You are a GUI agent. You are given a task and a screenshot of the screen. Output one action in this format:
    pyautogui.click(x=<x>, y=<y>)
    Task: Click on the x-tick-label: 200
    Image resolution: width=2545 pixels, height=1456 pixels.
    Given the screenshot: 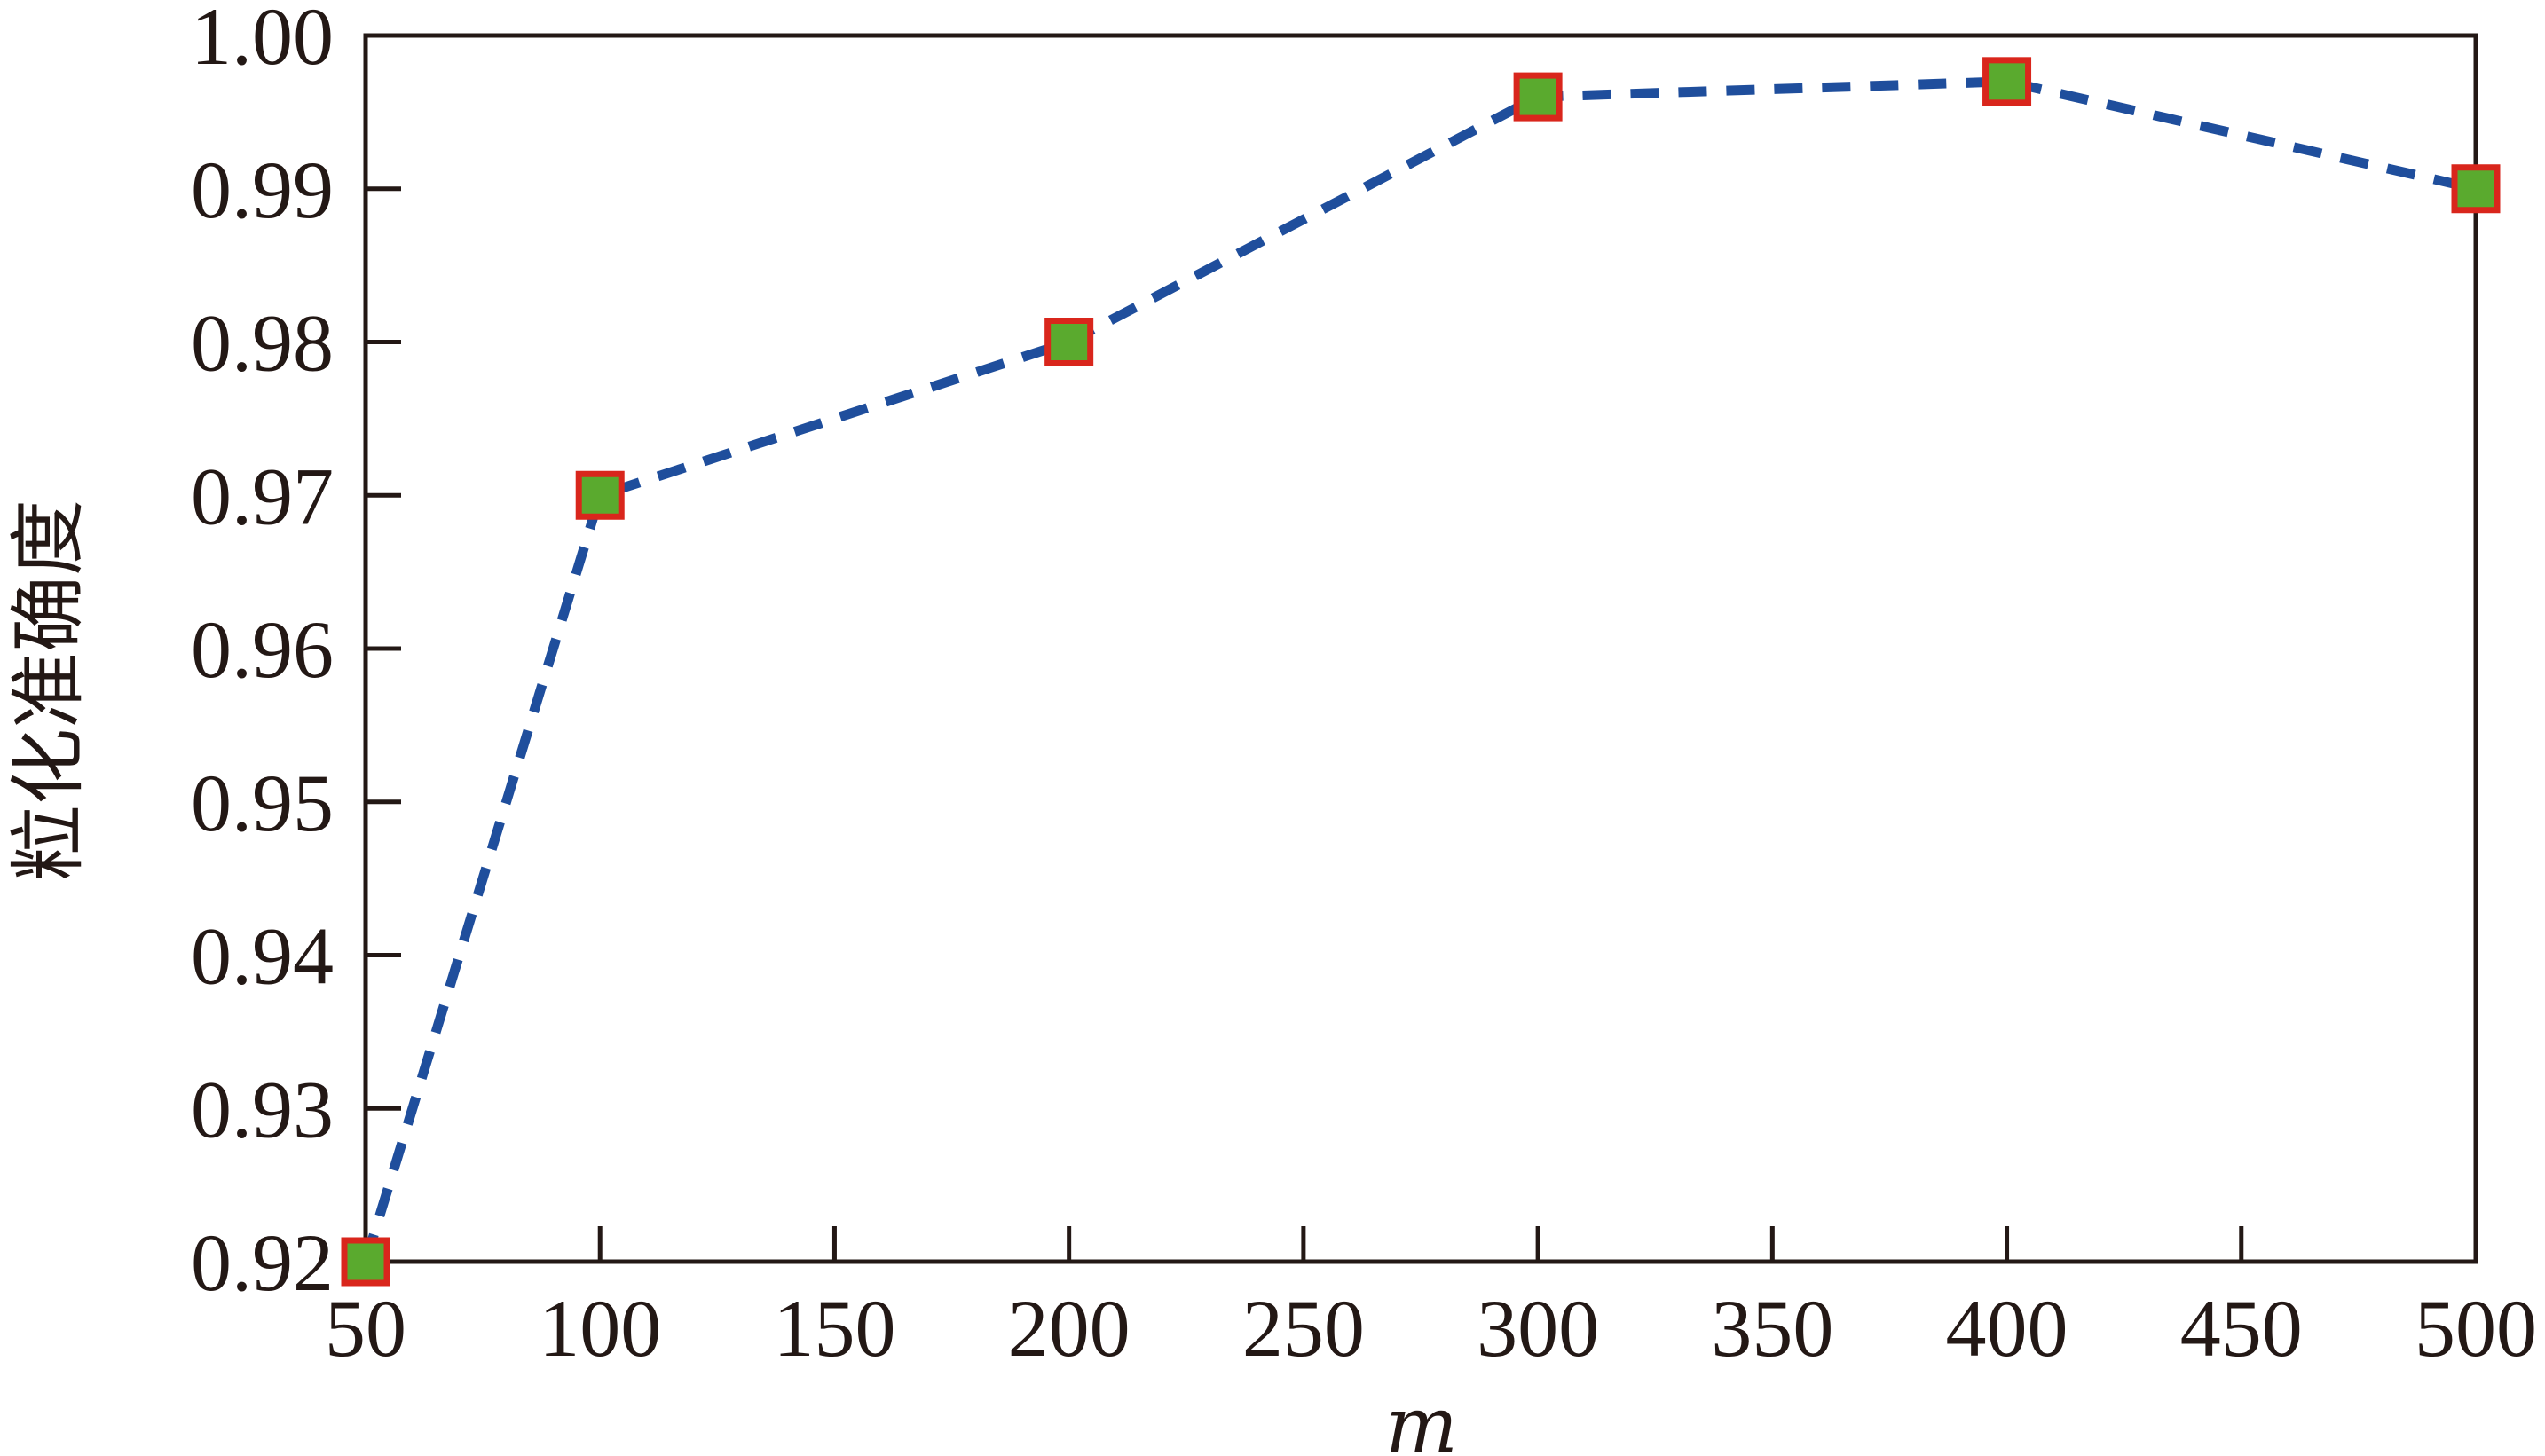 What is the action you would take?
    pyautogui.click(x=1069, y=1328)
    